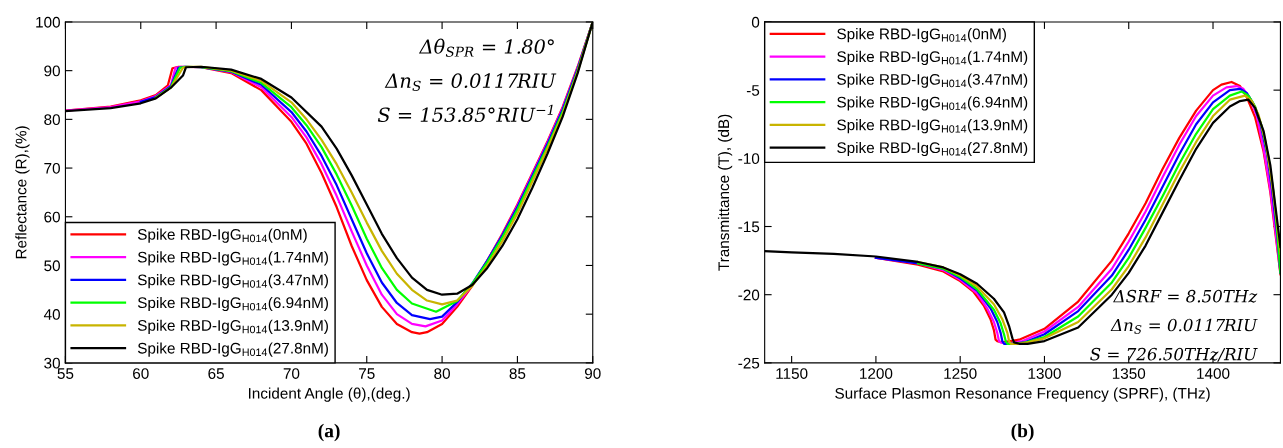 The height and width of the screenshot is (448, 1283). I want to click on y-tick-label: 50, so click(52, 266).